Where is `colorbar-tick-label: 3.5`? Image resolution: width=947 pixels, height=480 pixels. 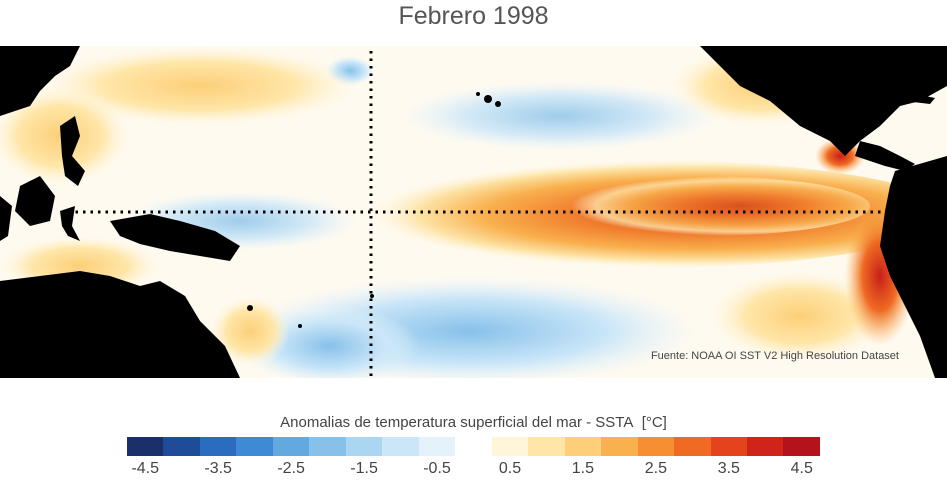
colorbar-tick-label: 3.5 is located at coordinates (728, 468).